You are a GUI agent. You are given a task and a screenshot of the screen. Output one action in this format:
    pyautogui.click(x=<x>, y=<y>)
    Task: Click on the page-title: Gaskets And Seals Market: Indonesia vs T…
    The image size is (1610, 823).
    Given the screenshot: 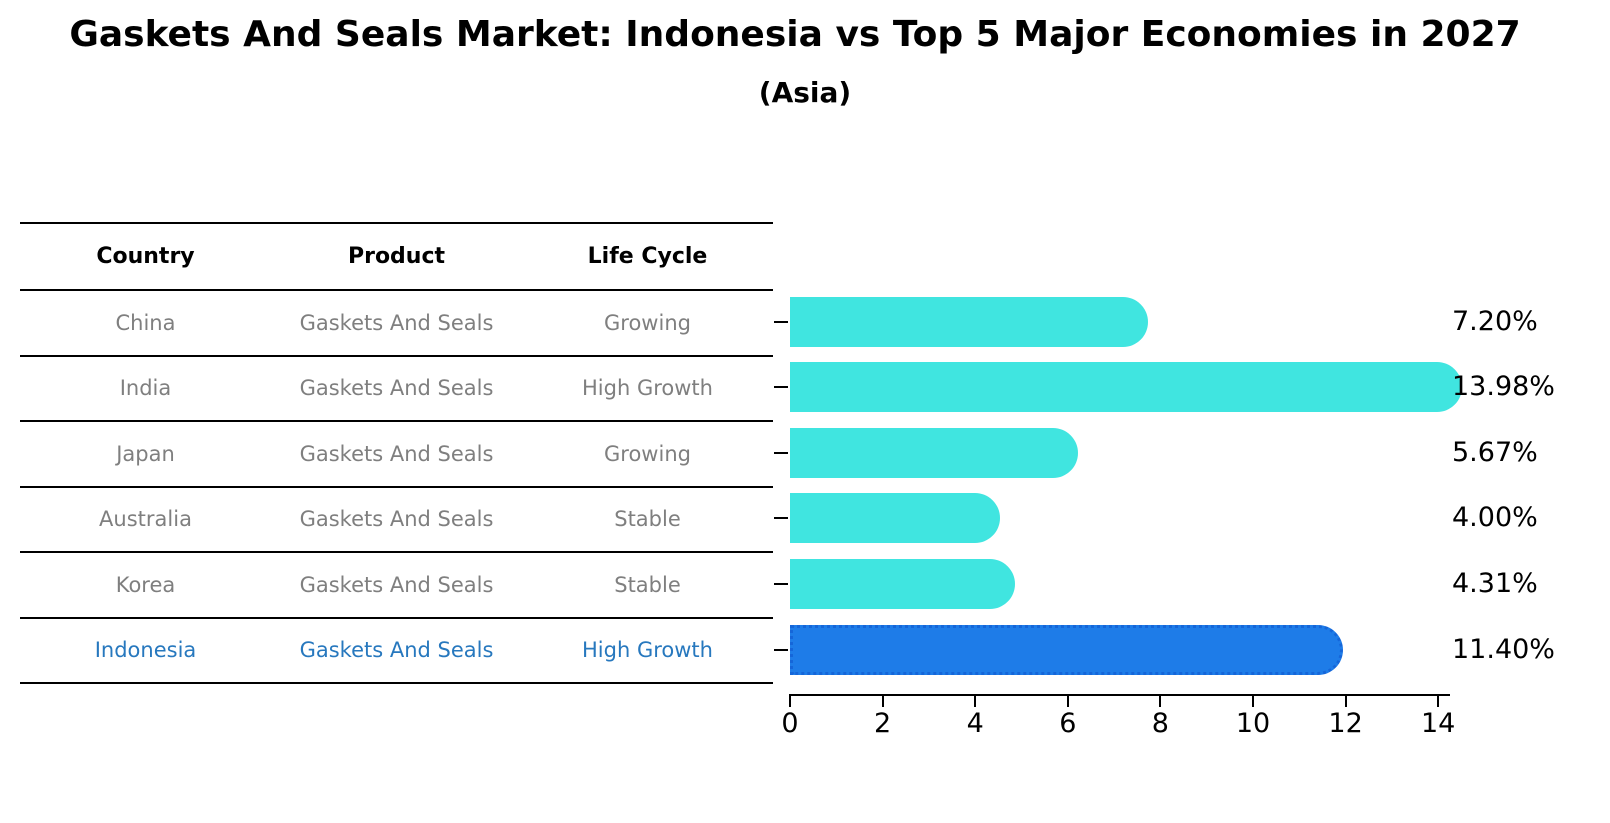 What is the action you would take?
    pyautogui.click(x=795, y=34)
    